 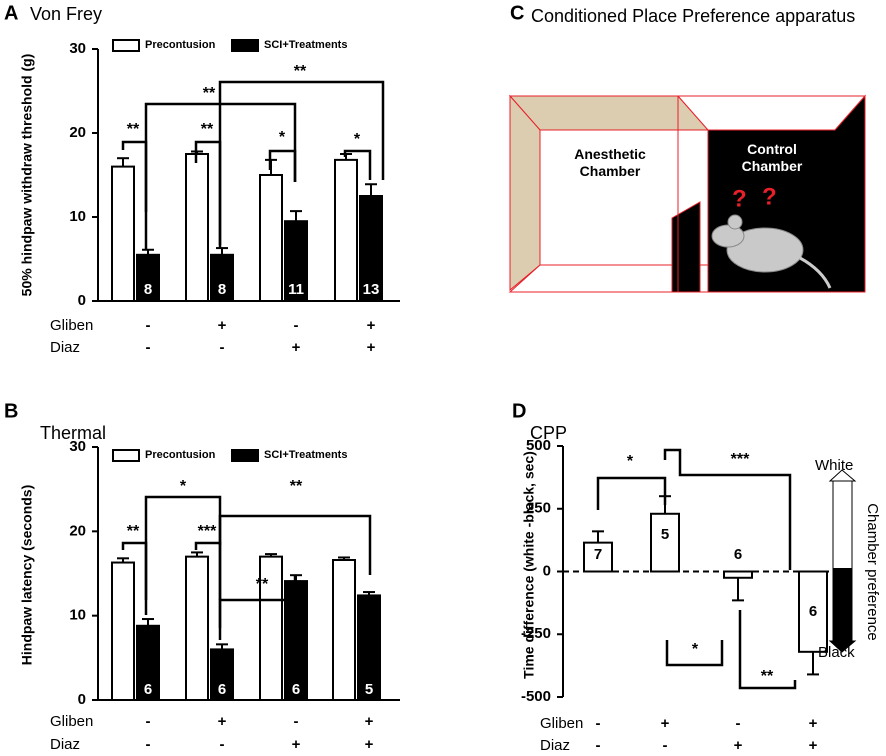 I want to click on scale-bottom: Black, so click(x=836, y=652).